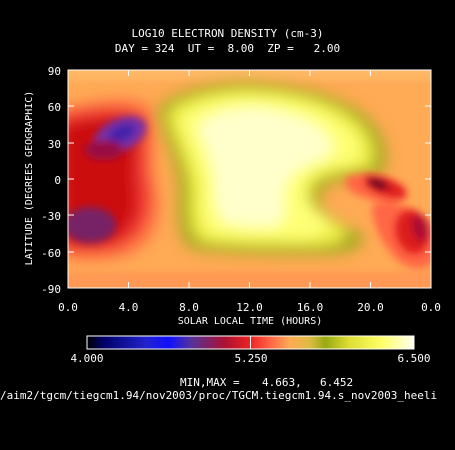 The height and width of the screenshot is (450, 455). What do you see at coordinates (251, 358) in the screenshot?
I see `colorbar-mid-label: 5.250` at bounding box center [251, 358].